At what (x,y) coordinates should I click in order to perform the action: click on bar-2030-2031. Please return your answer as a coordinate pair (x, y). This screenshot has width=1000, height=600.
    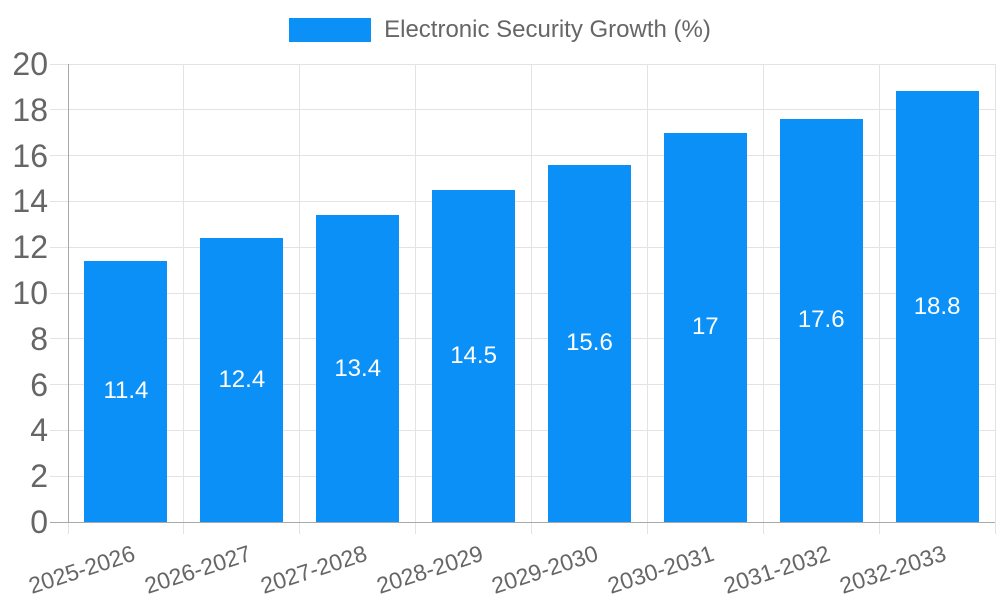
    Looking at the image, I should click on (705, 327).